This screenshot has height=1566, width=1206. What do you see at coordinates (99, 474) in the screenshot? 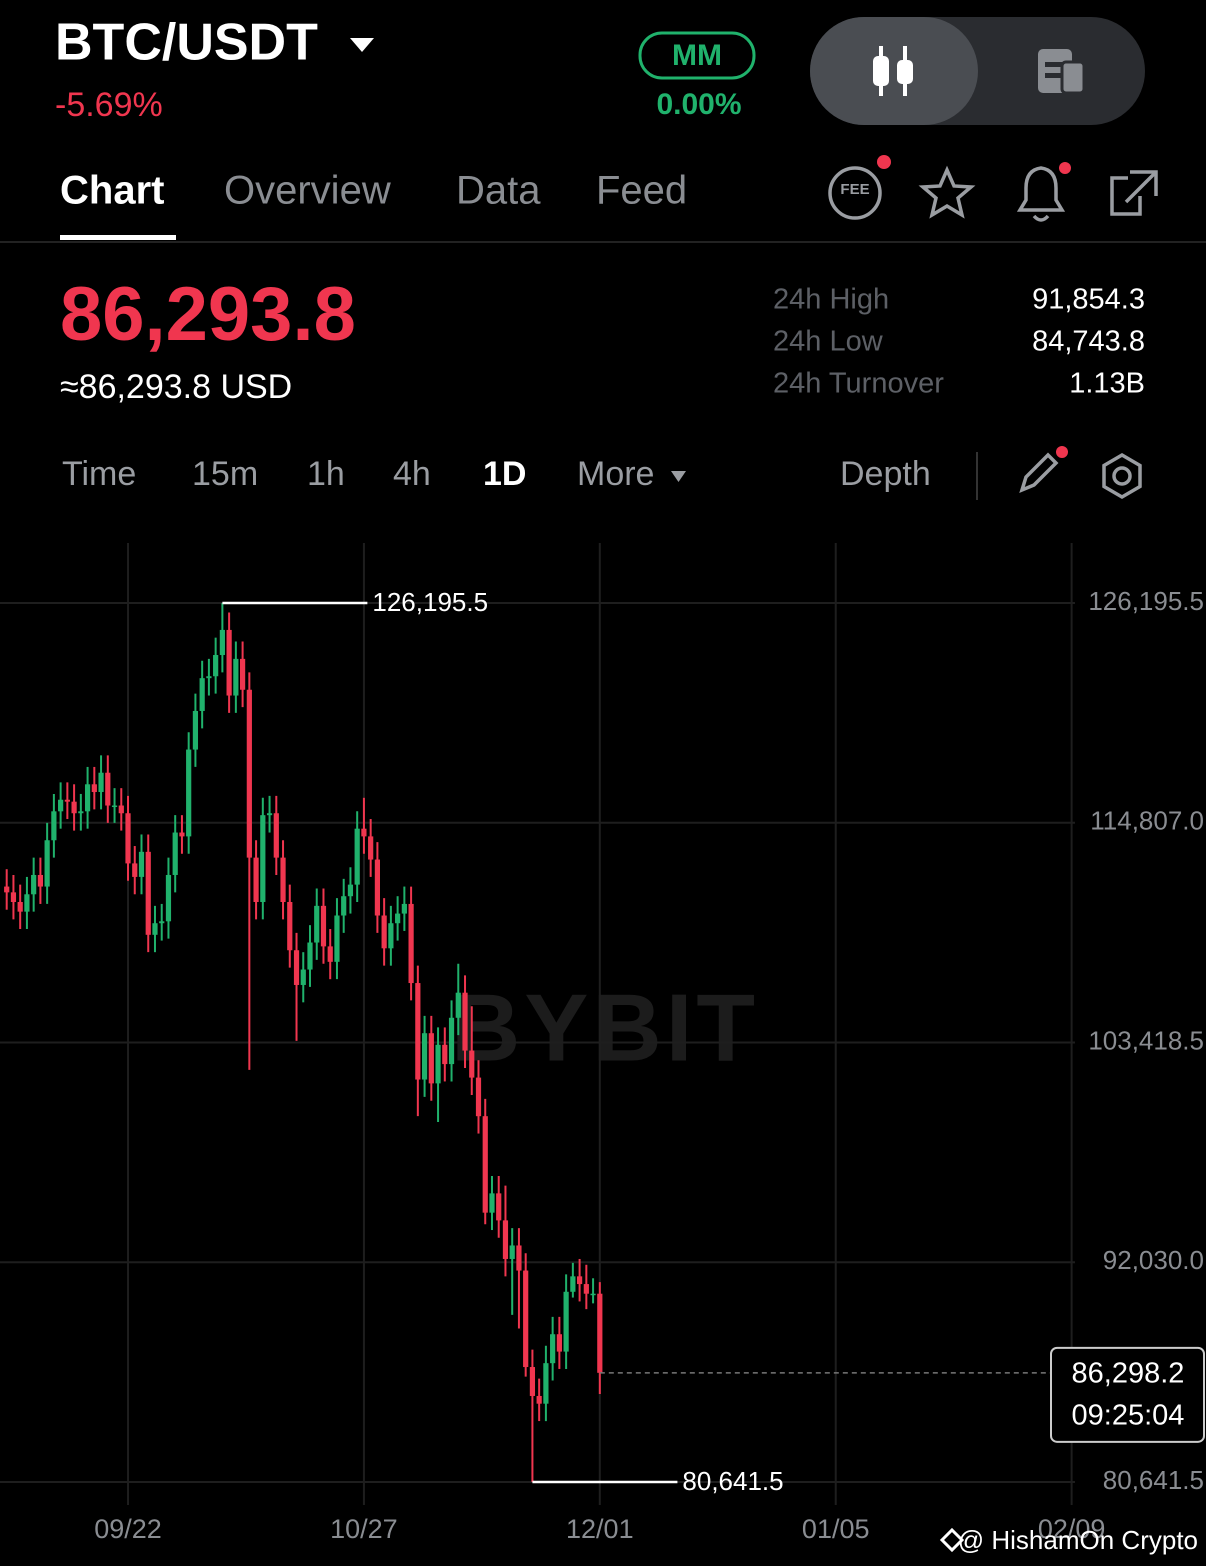
I see `timeframe: Time` at bounding box center [99, 474].